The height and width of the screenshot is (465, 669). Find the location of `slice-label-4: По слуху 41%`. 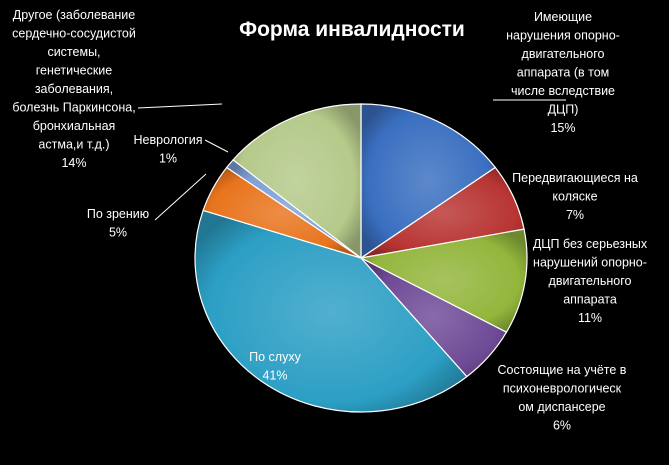

slice-label-4: По слуху 41% is located at coordinates (275, 366).